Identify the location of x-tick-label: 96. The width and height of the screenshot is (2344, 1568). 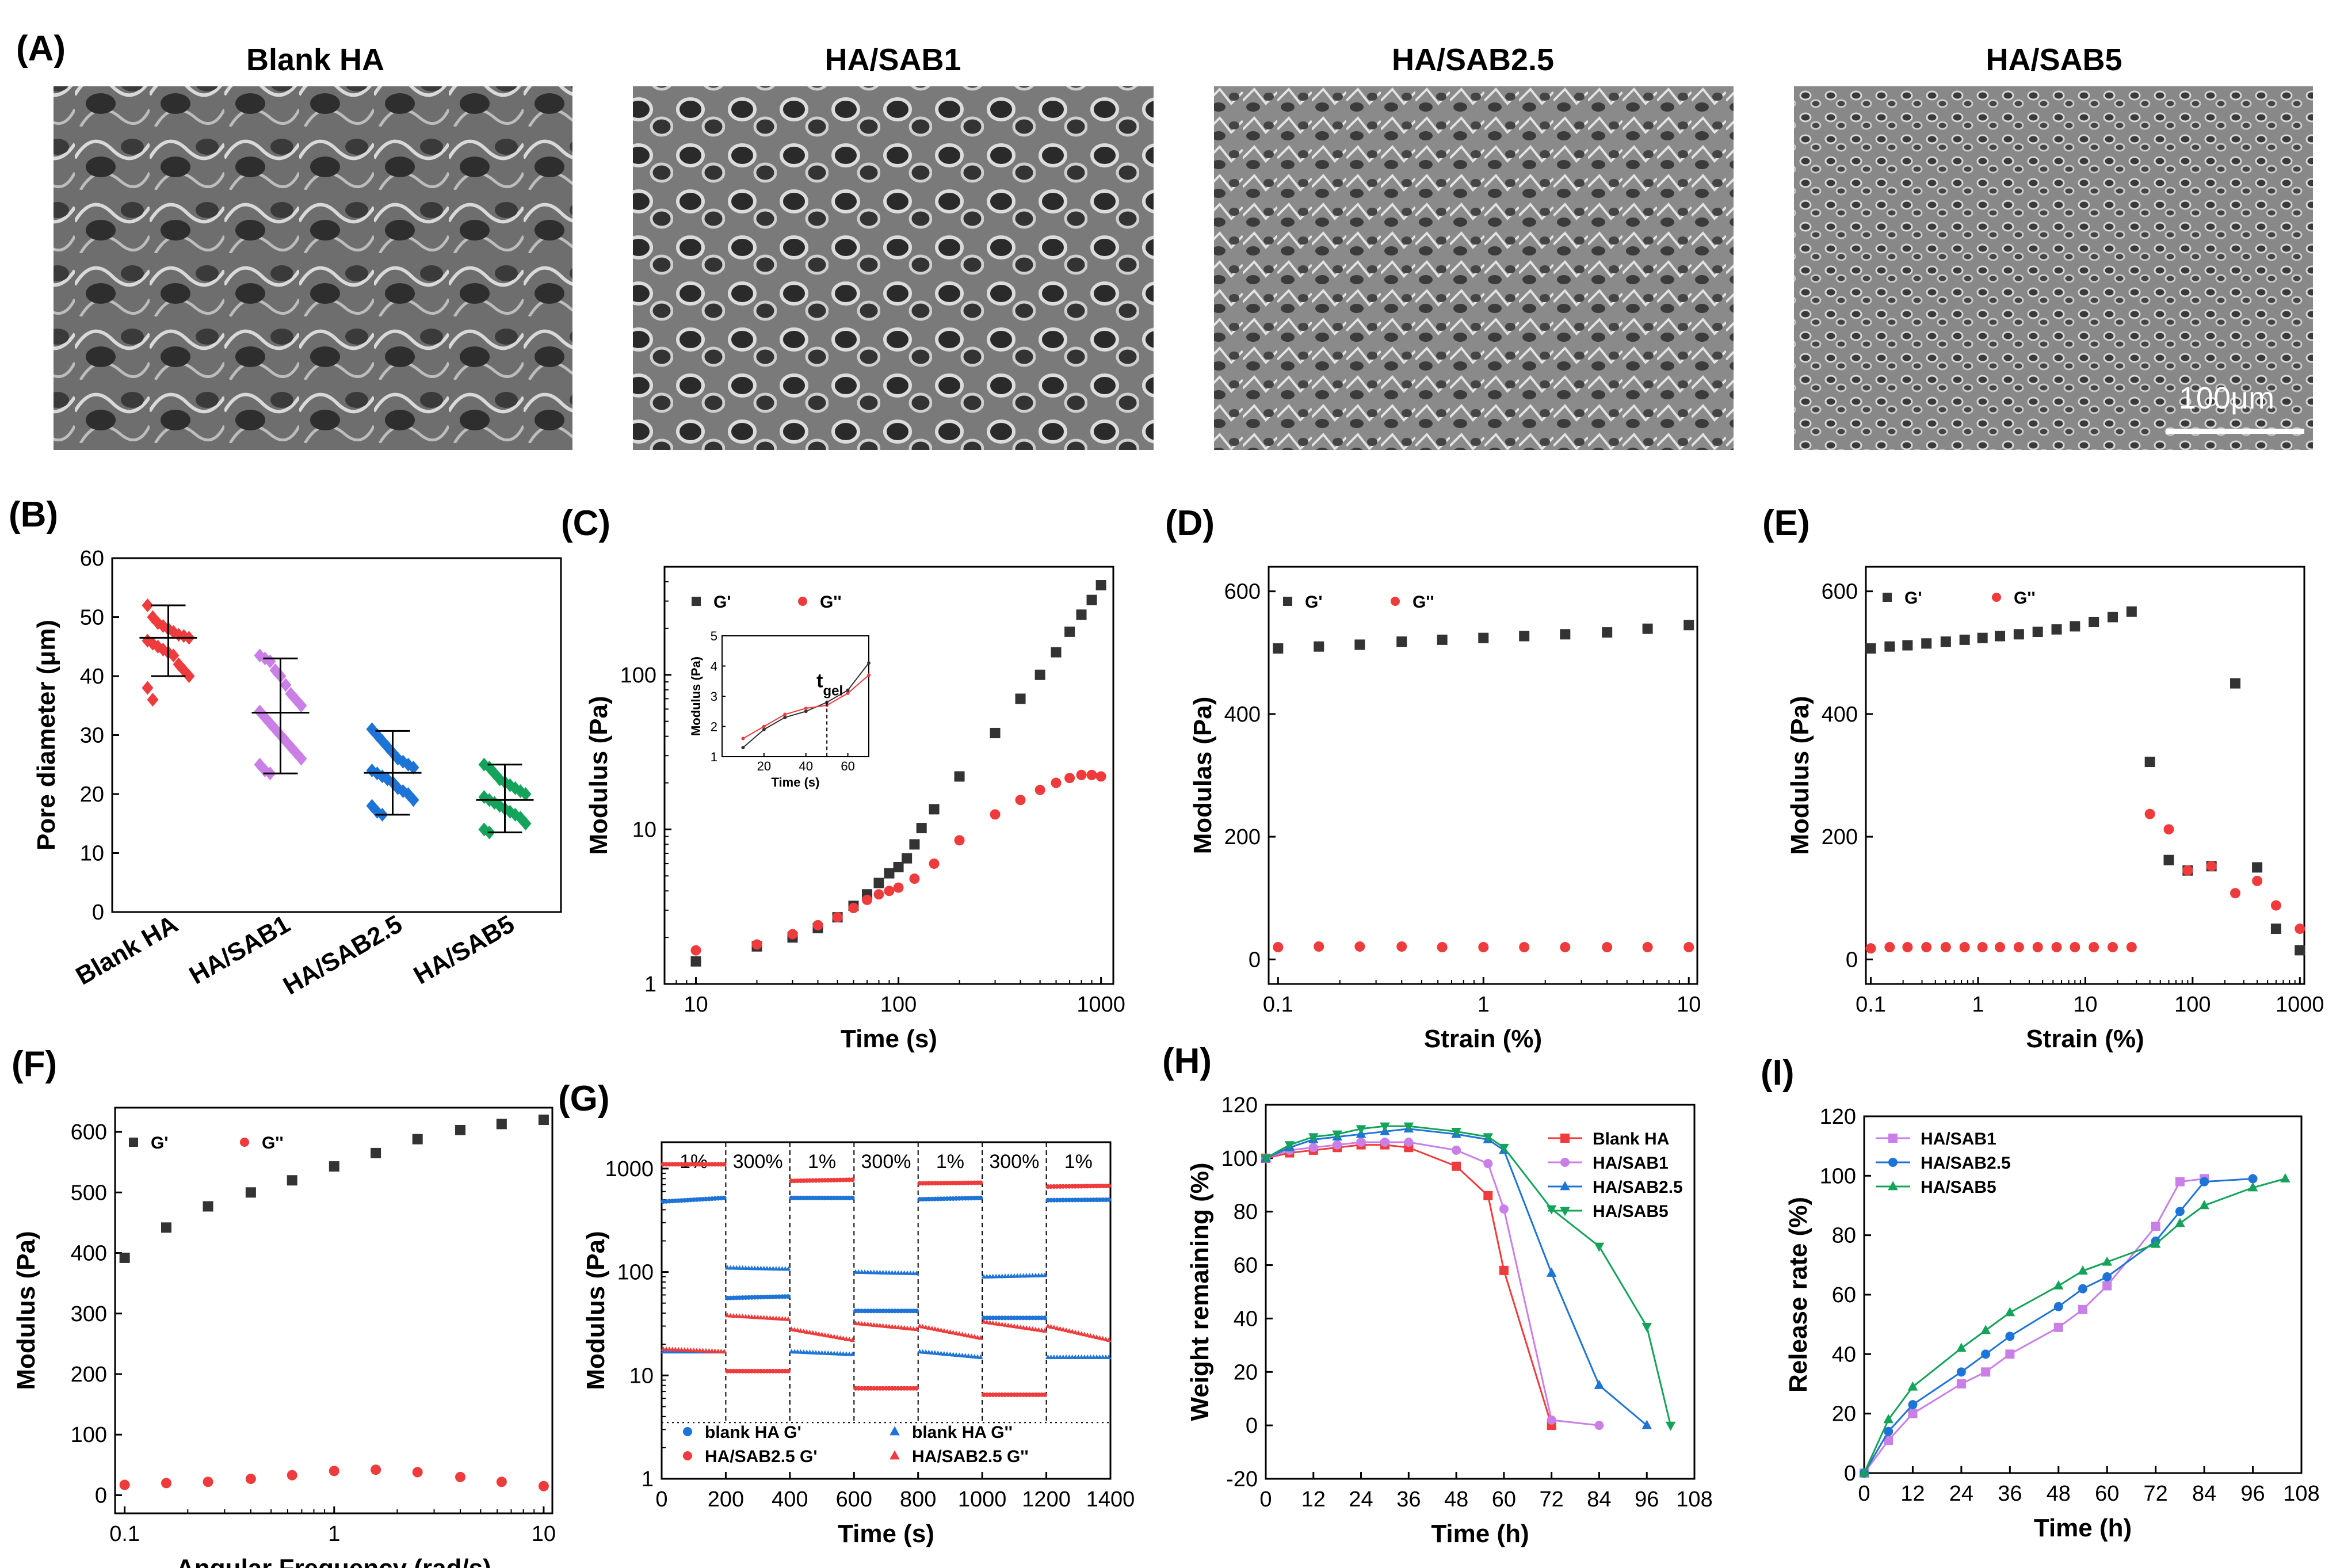
(2252, 1494).